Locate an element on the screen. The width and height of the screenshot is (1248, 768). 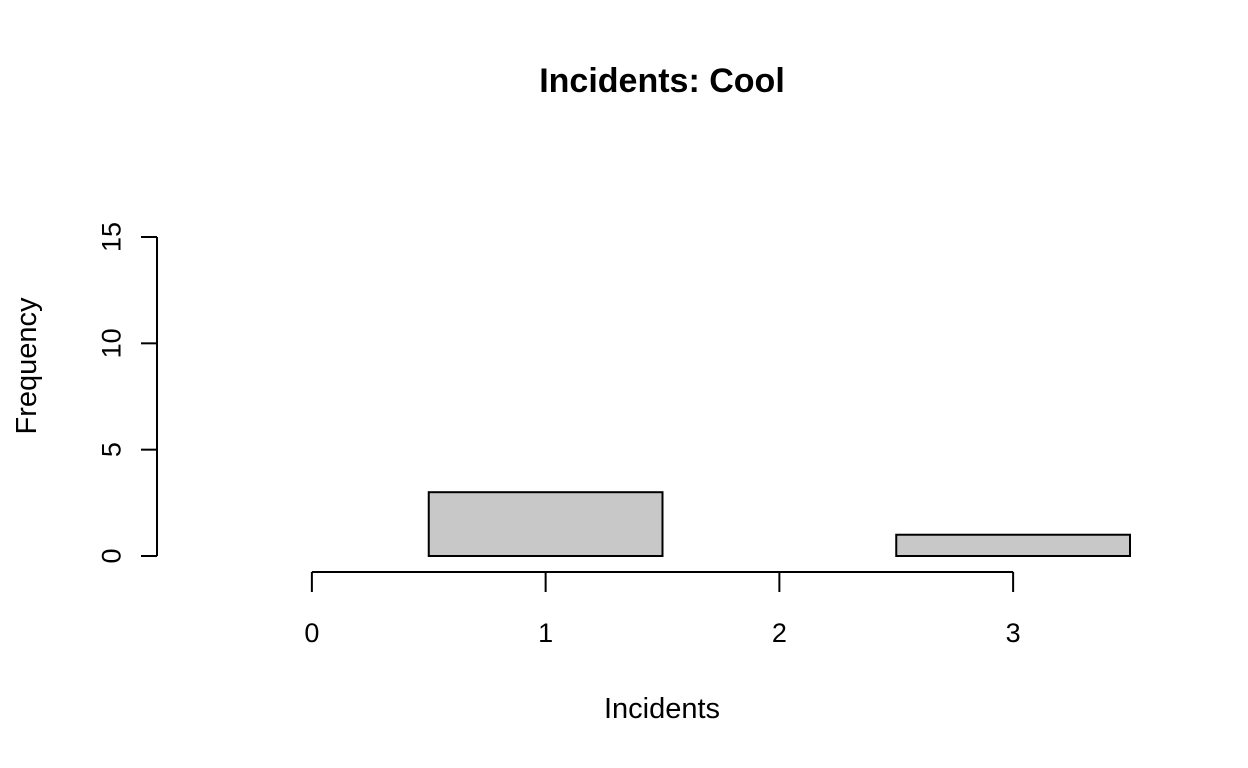
y-tick-label: 0 is located at coordinates (111, 555).